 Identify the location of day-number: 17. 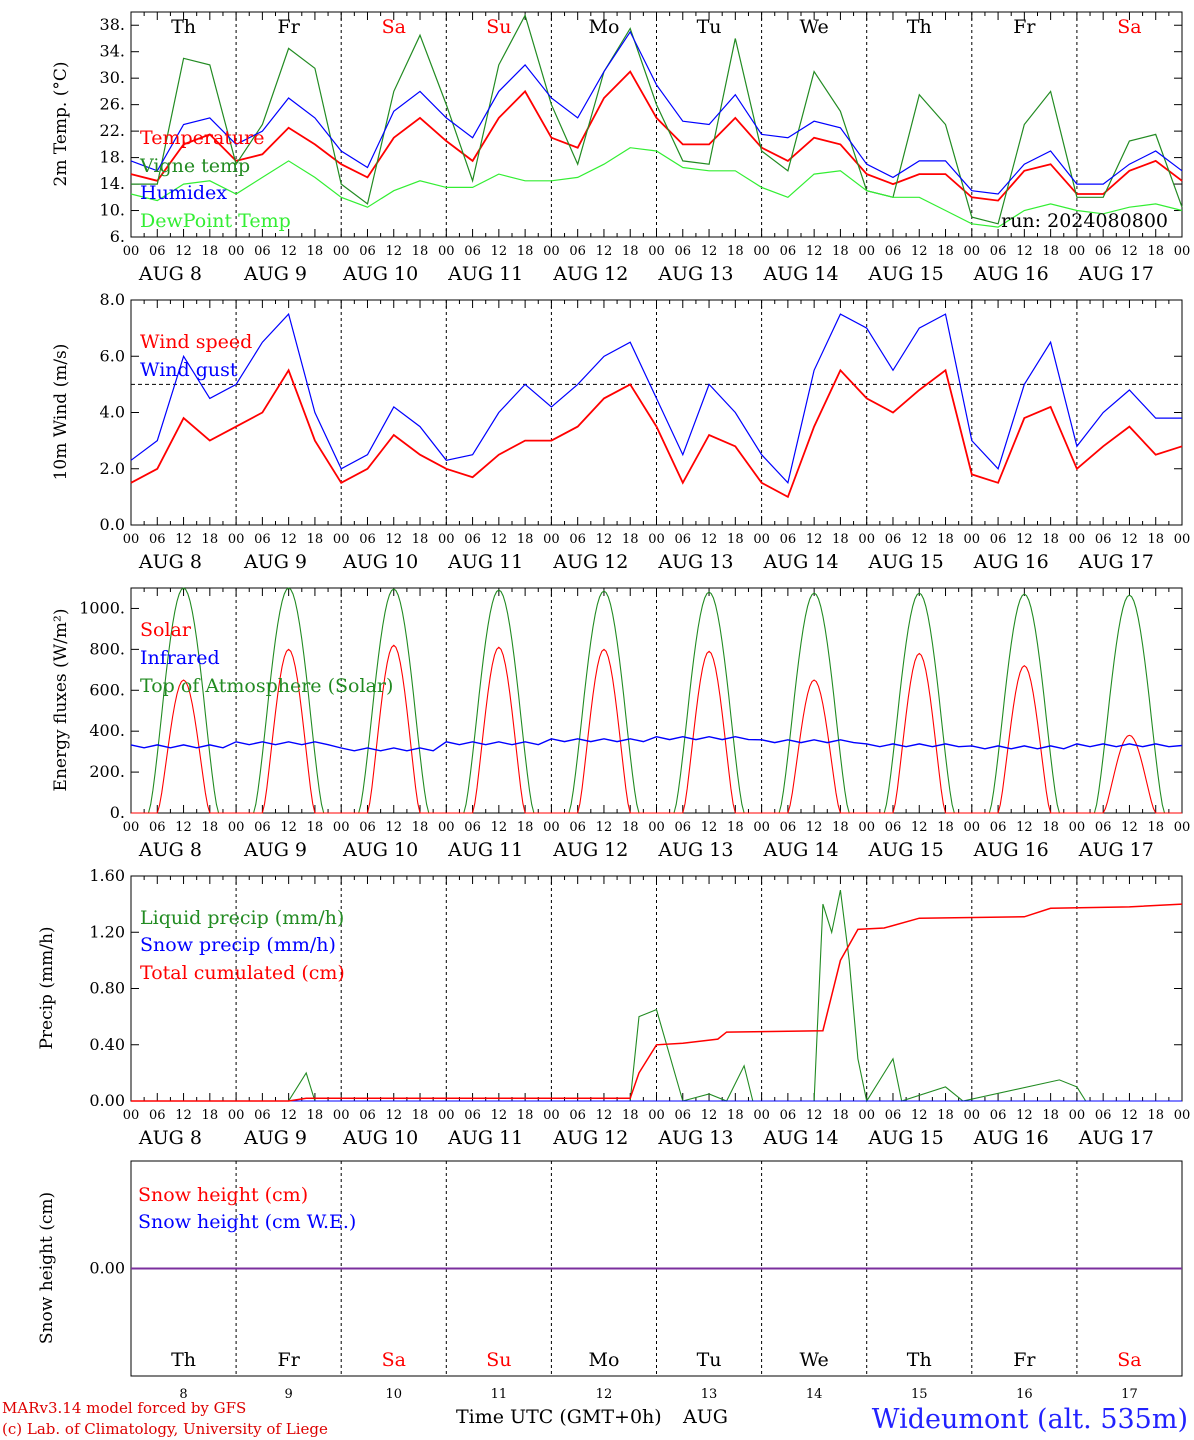
(1129, 1394).